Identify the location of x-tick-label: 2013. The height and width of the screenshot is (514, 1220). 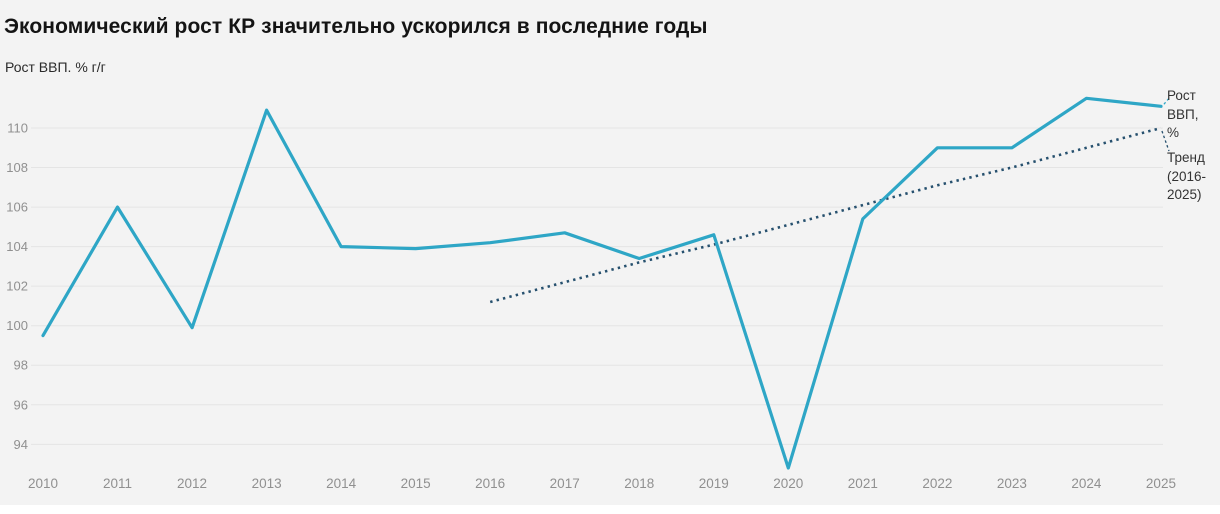
(267, 483).